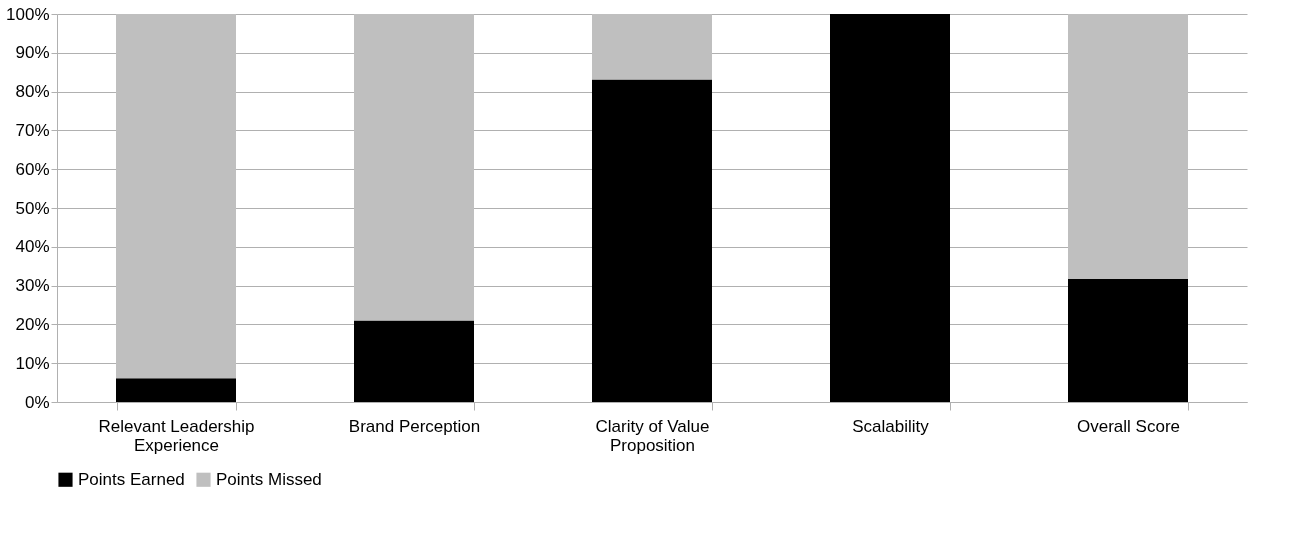 The width and height of the screenshot is (1300, 539). What do you see at coordinates (176, 435) in the screenshot?
I see `x-tick-label: Relevant Leadership Experience` at bounding box center [176, 435].